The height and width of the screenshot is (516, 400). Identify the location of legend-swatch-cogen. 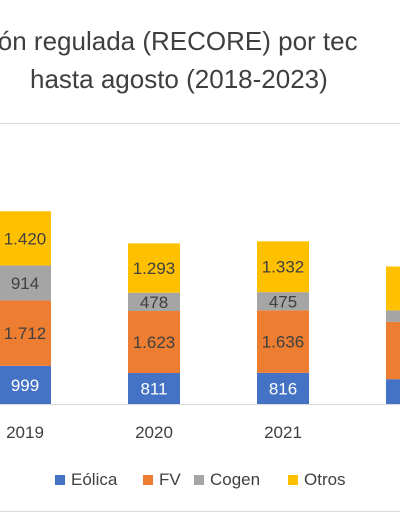
(199, 480).